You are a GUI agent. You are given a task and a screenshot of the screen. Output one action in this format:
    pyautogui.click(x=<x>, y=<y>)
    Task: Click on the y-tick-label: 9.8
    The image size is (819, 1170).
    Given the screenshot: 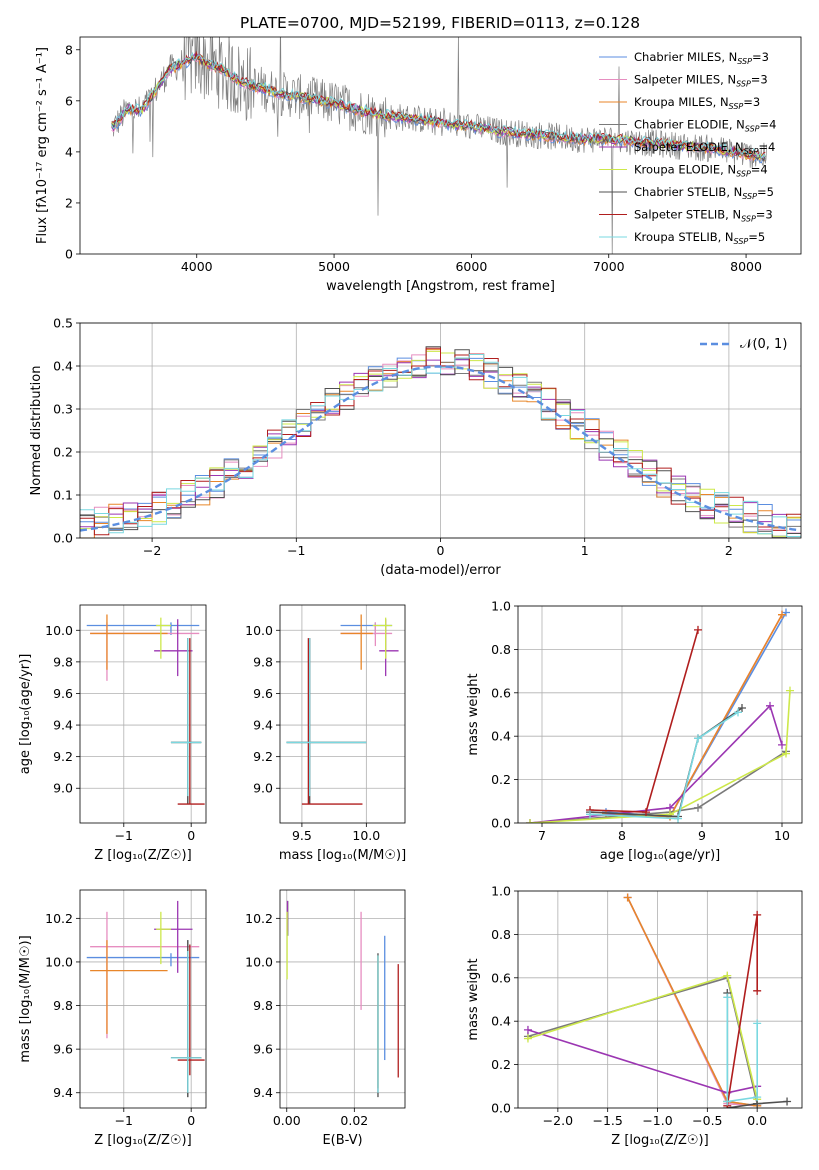 What is the action you would take?
    pyautogui.click(x=263, y=661)
    